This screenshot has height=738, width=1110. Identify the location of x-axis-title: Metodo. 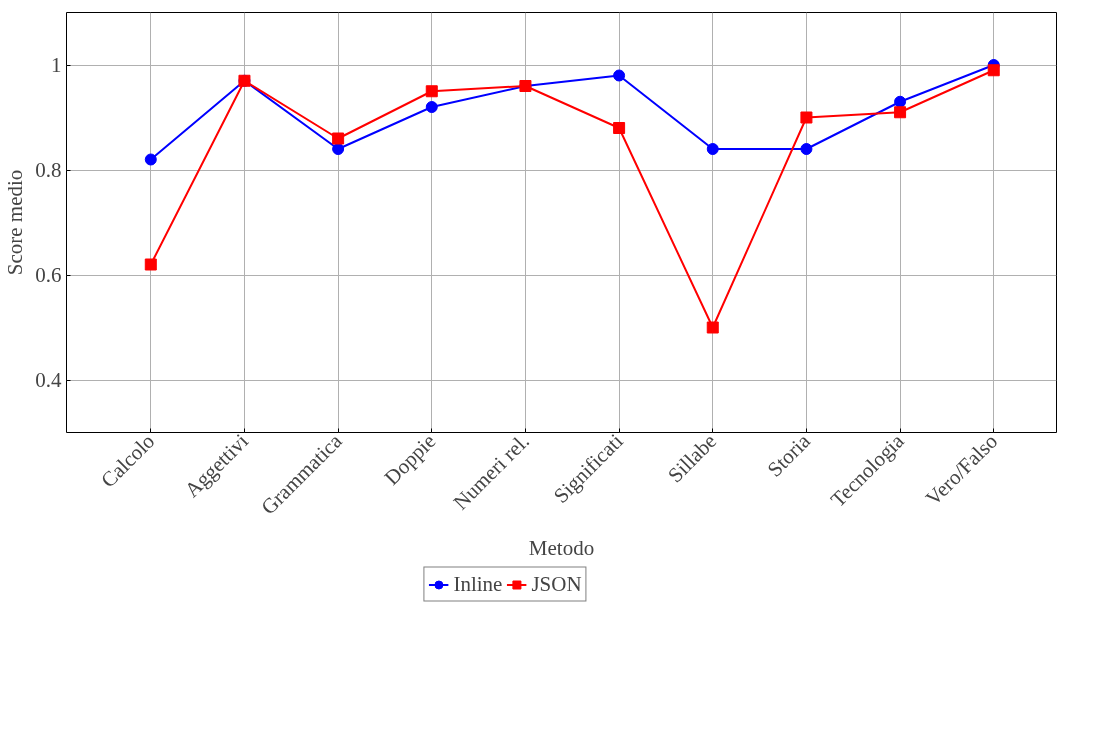
(561, 547).